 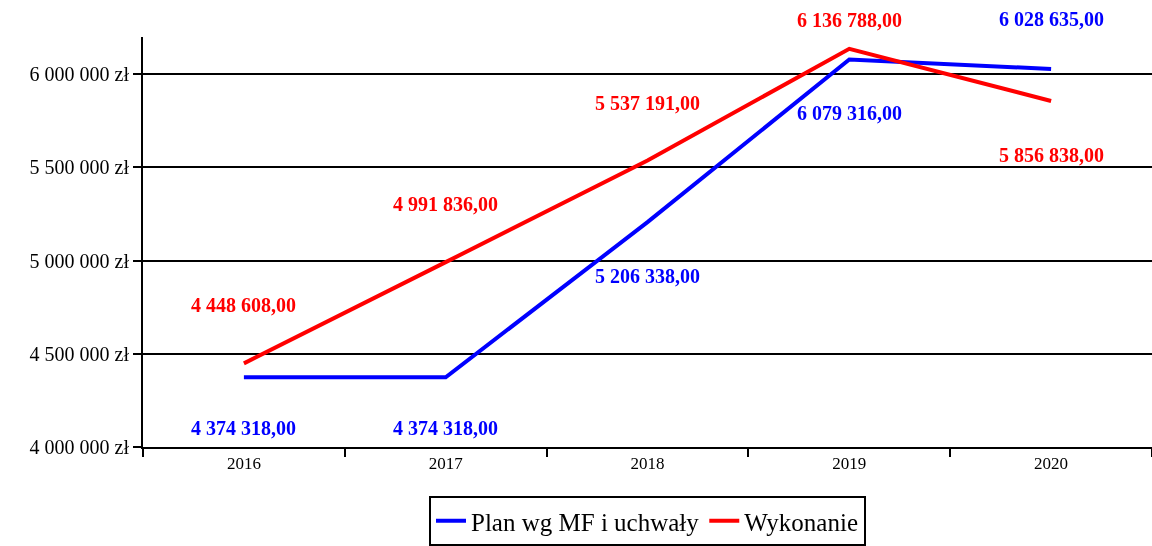 What do you see at coordinates (1051, 155) in the screenshot?
I see `data-label: 5 856 838,00` at bounding box center [1051, 155].